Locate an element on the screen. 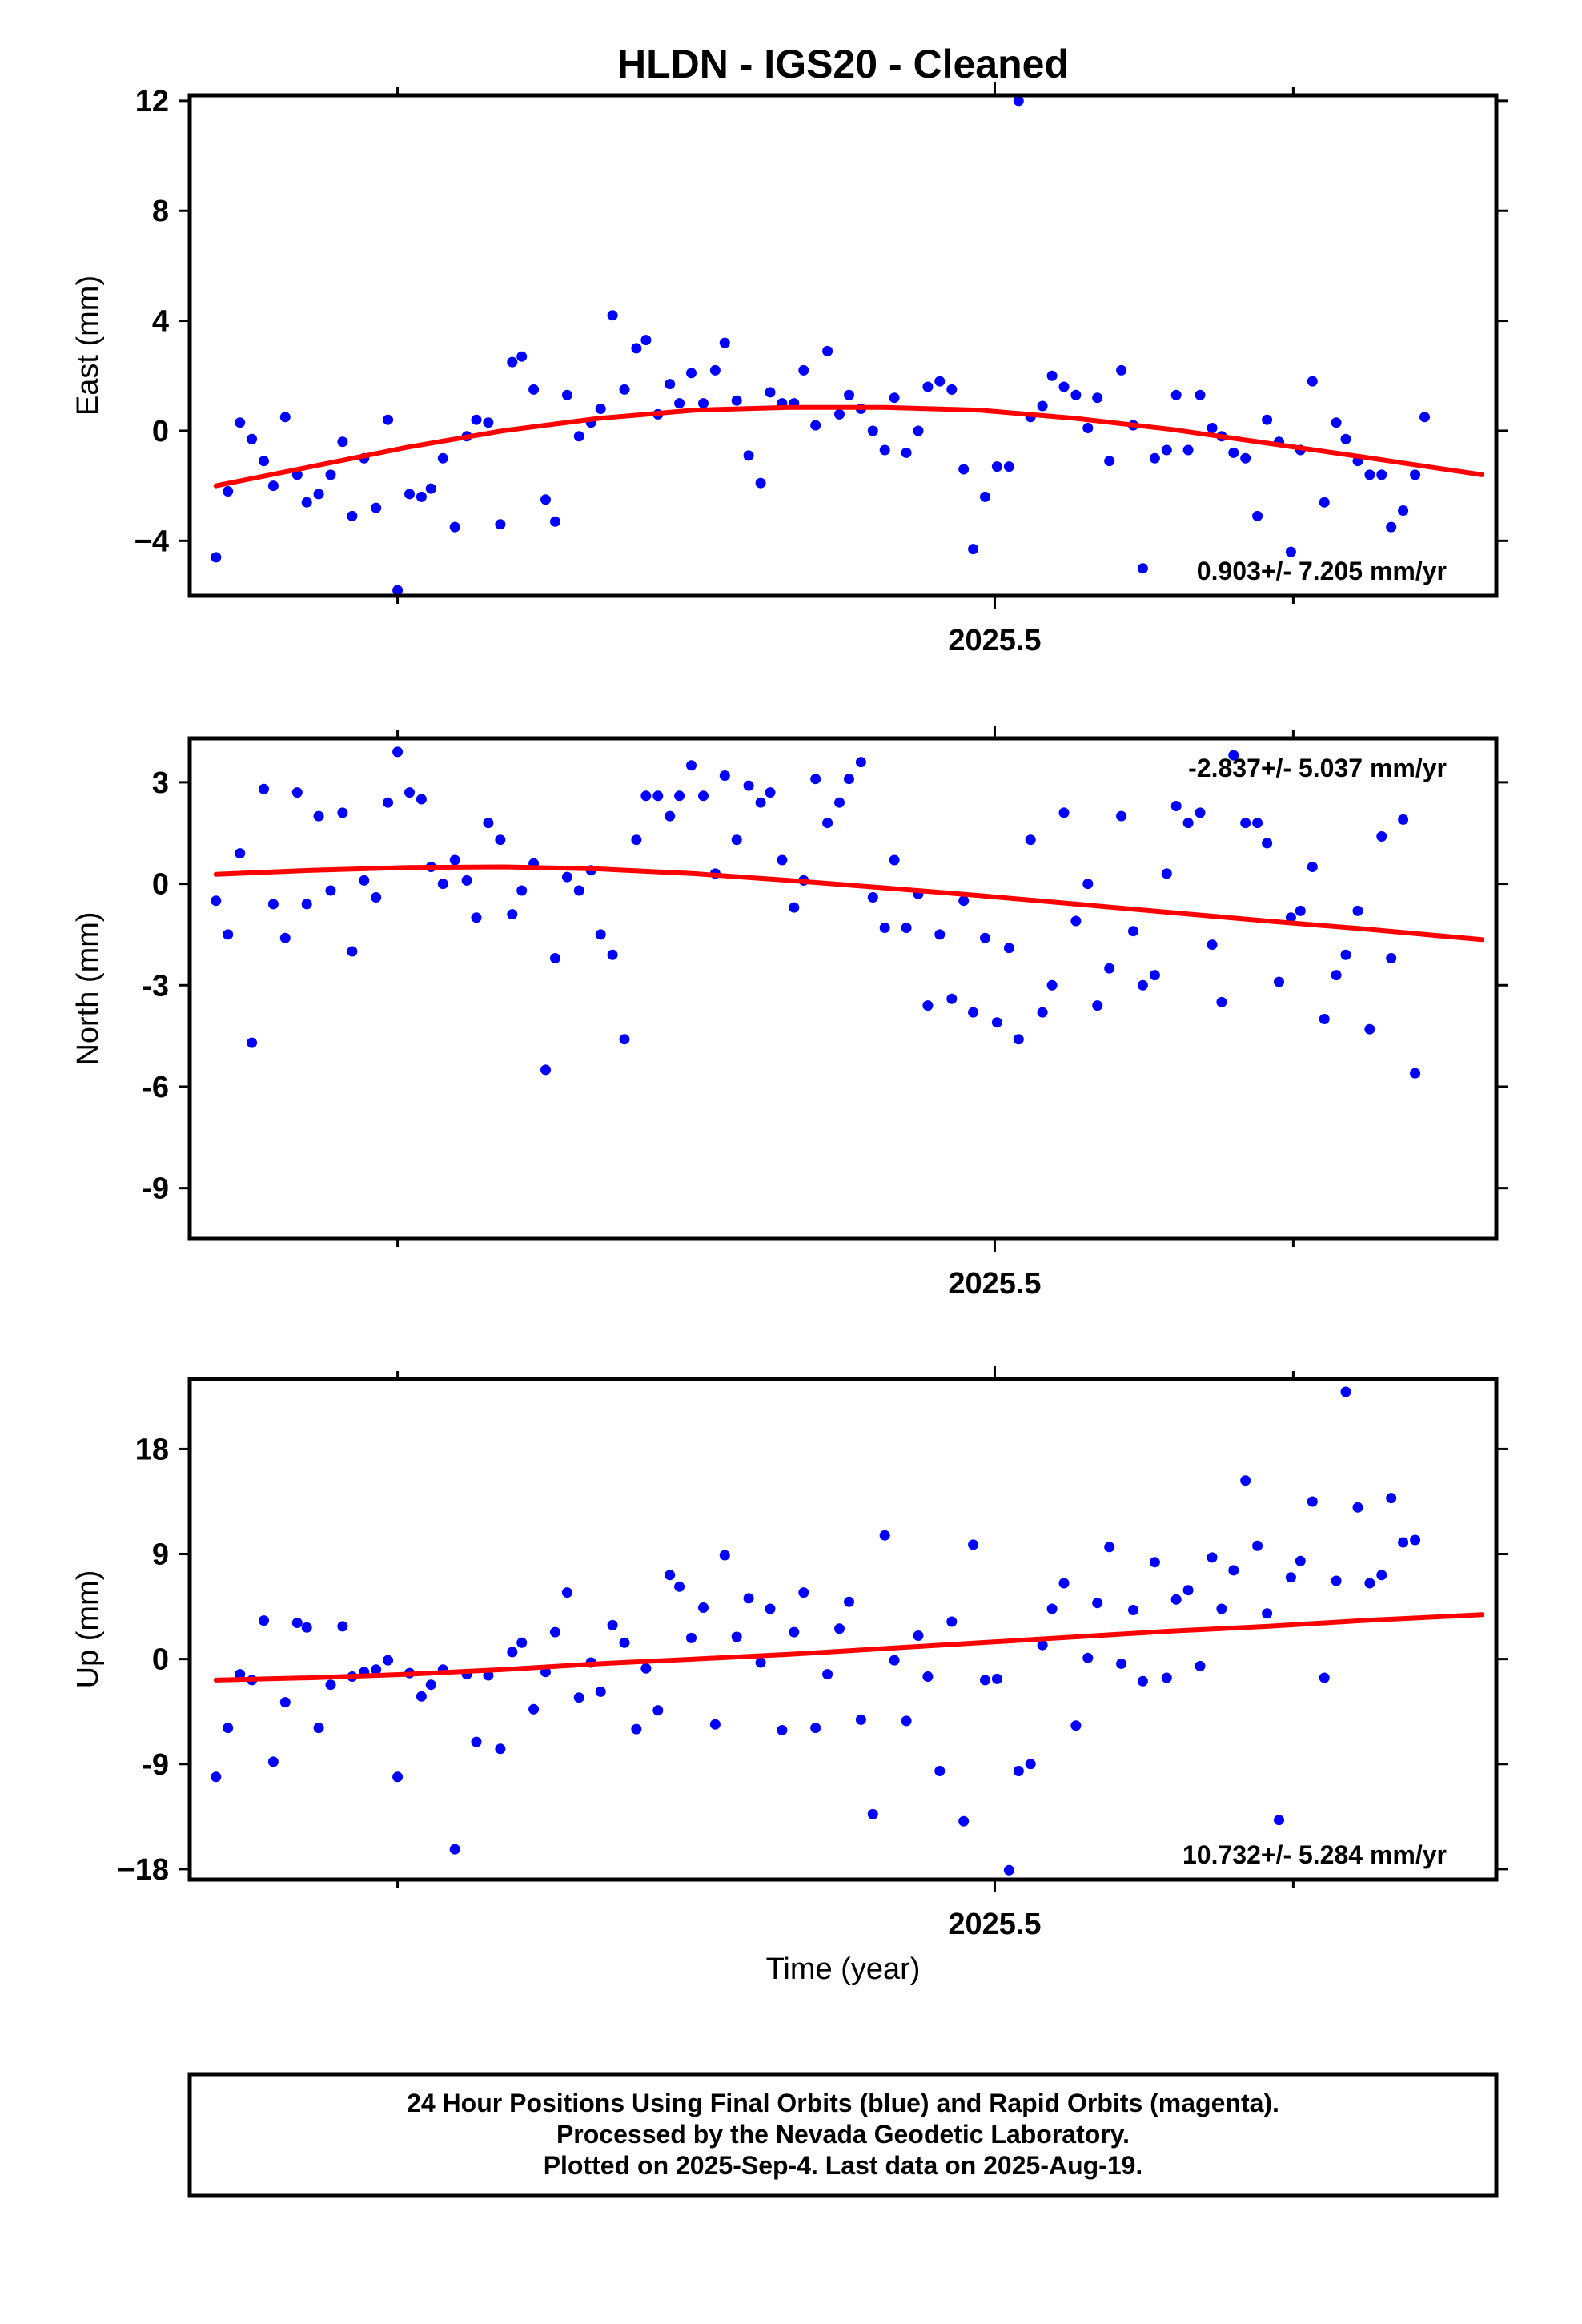 This screenshot has height=2324, width=1582. up-xtick-label: 2025.5 is located at coordinates (994, 1925).